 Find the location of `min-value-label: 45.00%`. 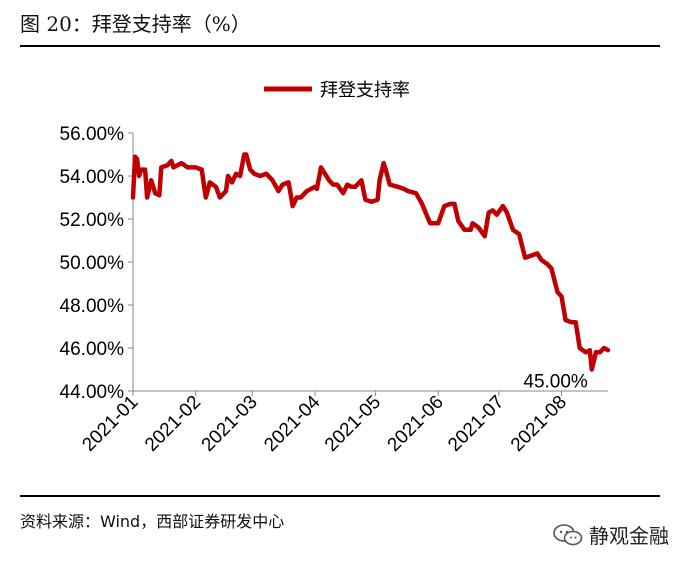

min-value-label: 45.00% is located at coordinates (555, 382).